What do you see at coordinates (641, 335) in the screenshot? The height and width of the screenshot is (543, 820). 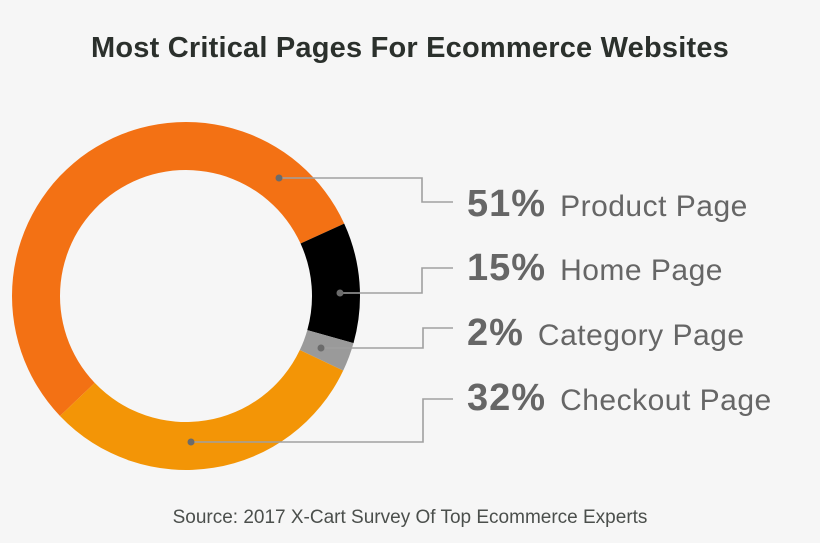 I see `legend-label: Category Page` at bounding box center [641, 335].